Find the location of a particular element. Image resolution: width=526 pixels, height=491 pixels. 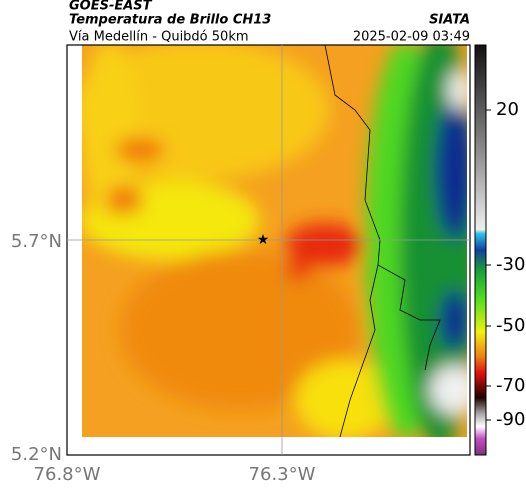

colorbar-tick-label: 20 is located at coordinates (507, 109).